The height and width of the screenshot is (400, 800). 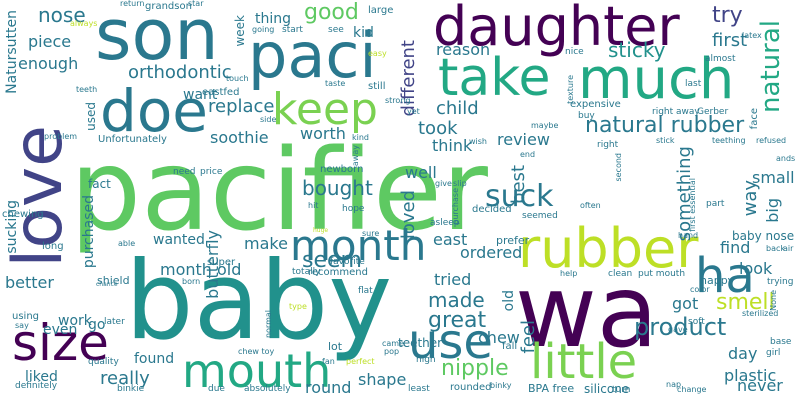 I want to click on cloud-word: mouth, so click(x=257, y=371).